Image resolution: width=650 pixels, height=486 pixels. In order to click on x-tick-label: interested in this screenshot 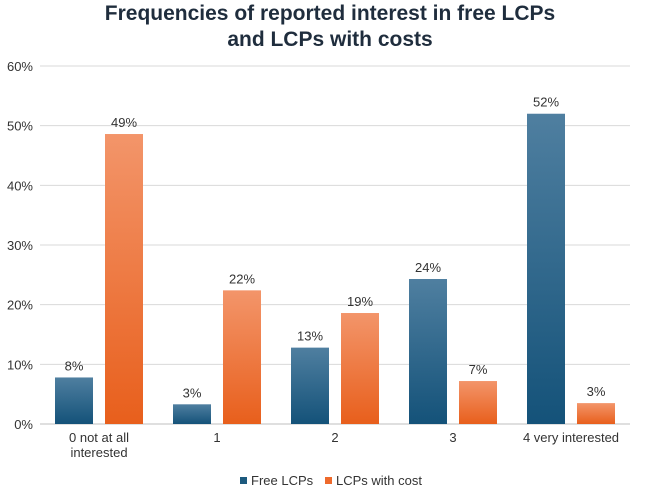, I will do `click(98, 452)`.